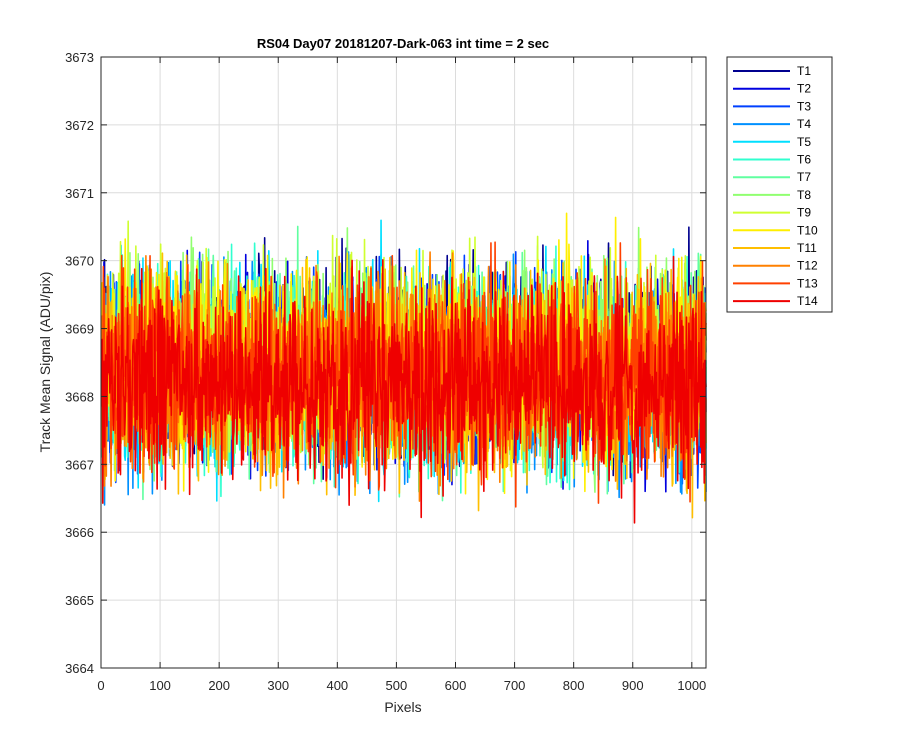 The image size is (900, 750). What do you see at coordinates (79, 464) in the screenshot?
I see `y-tick-label: 3667` at bounding box center [79, 464].